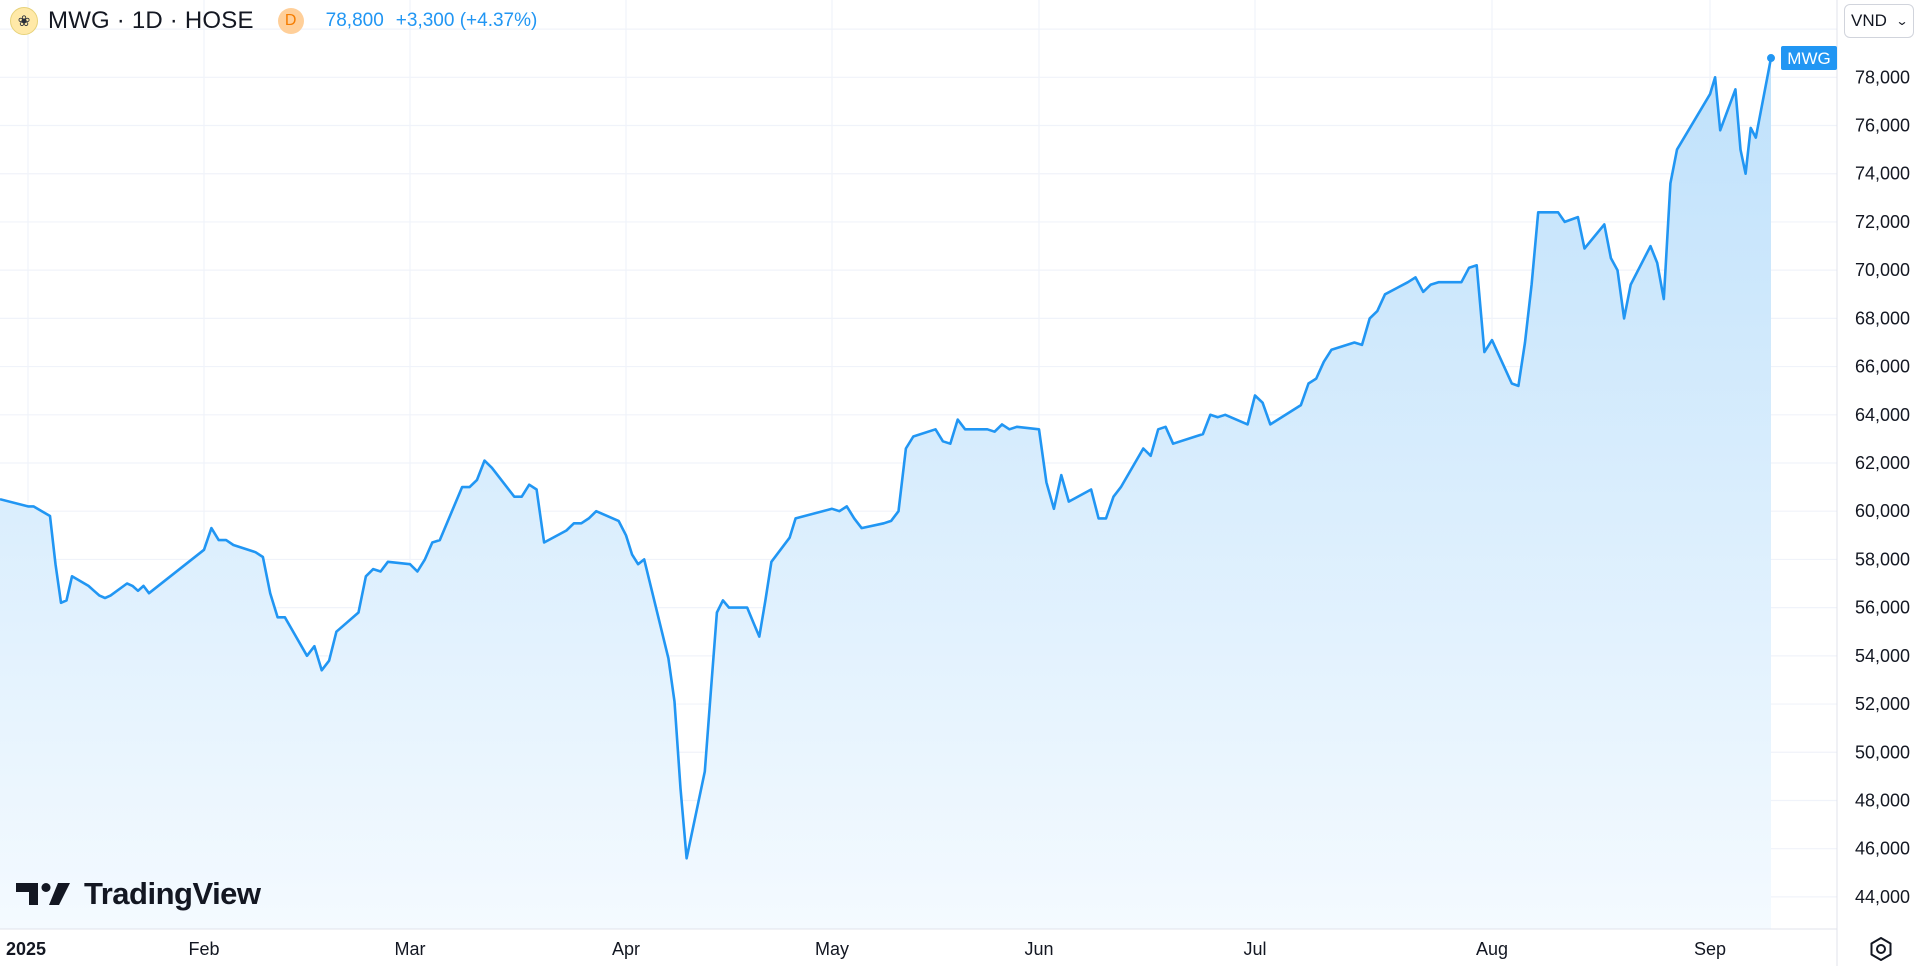  Describe the element at coordinates (1882, 77) in the screenshot. I see `y-tick-label: 78,000` at that location.